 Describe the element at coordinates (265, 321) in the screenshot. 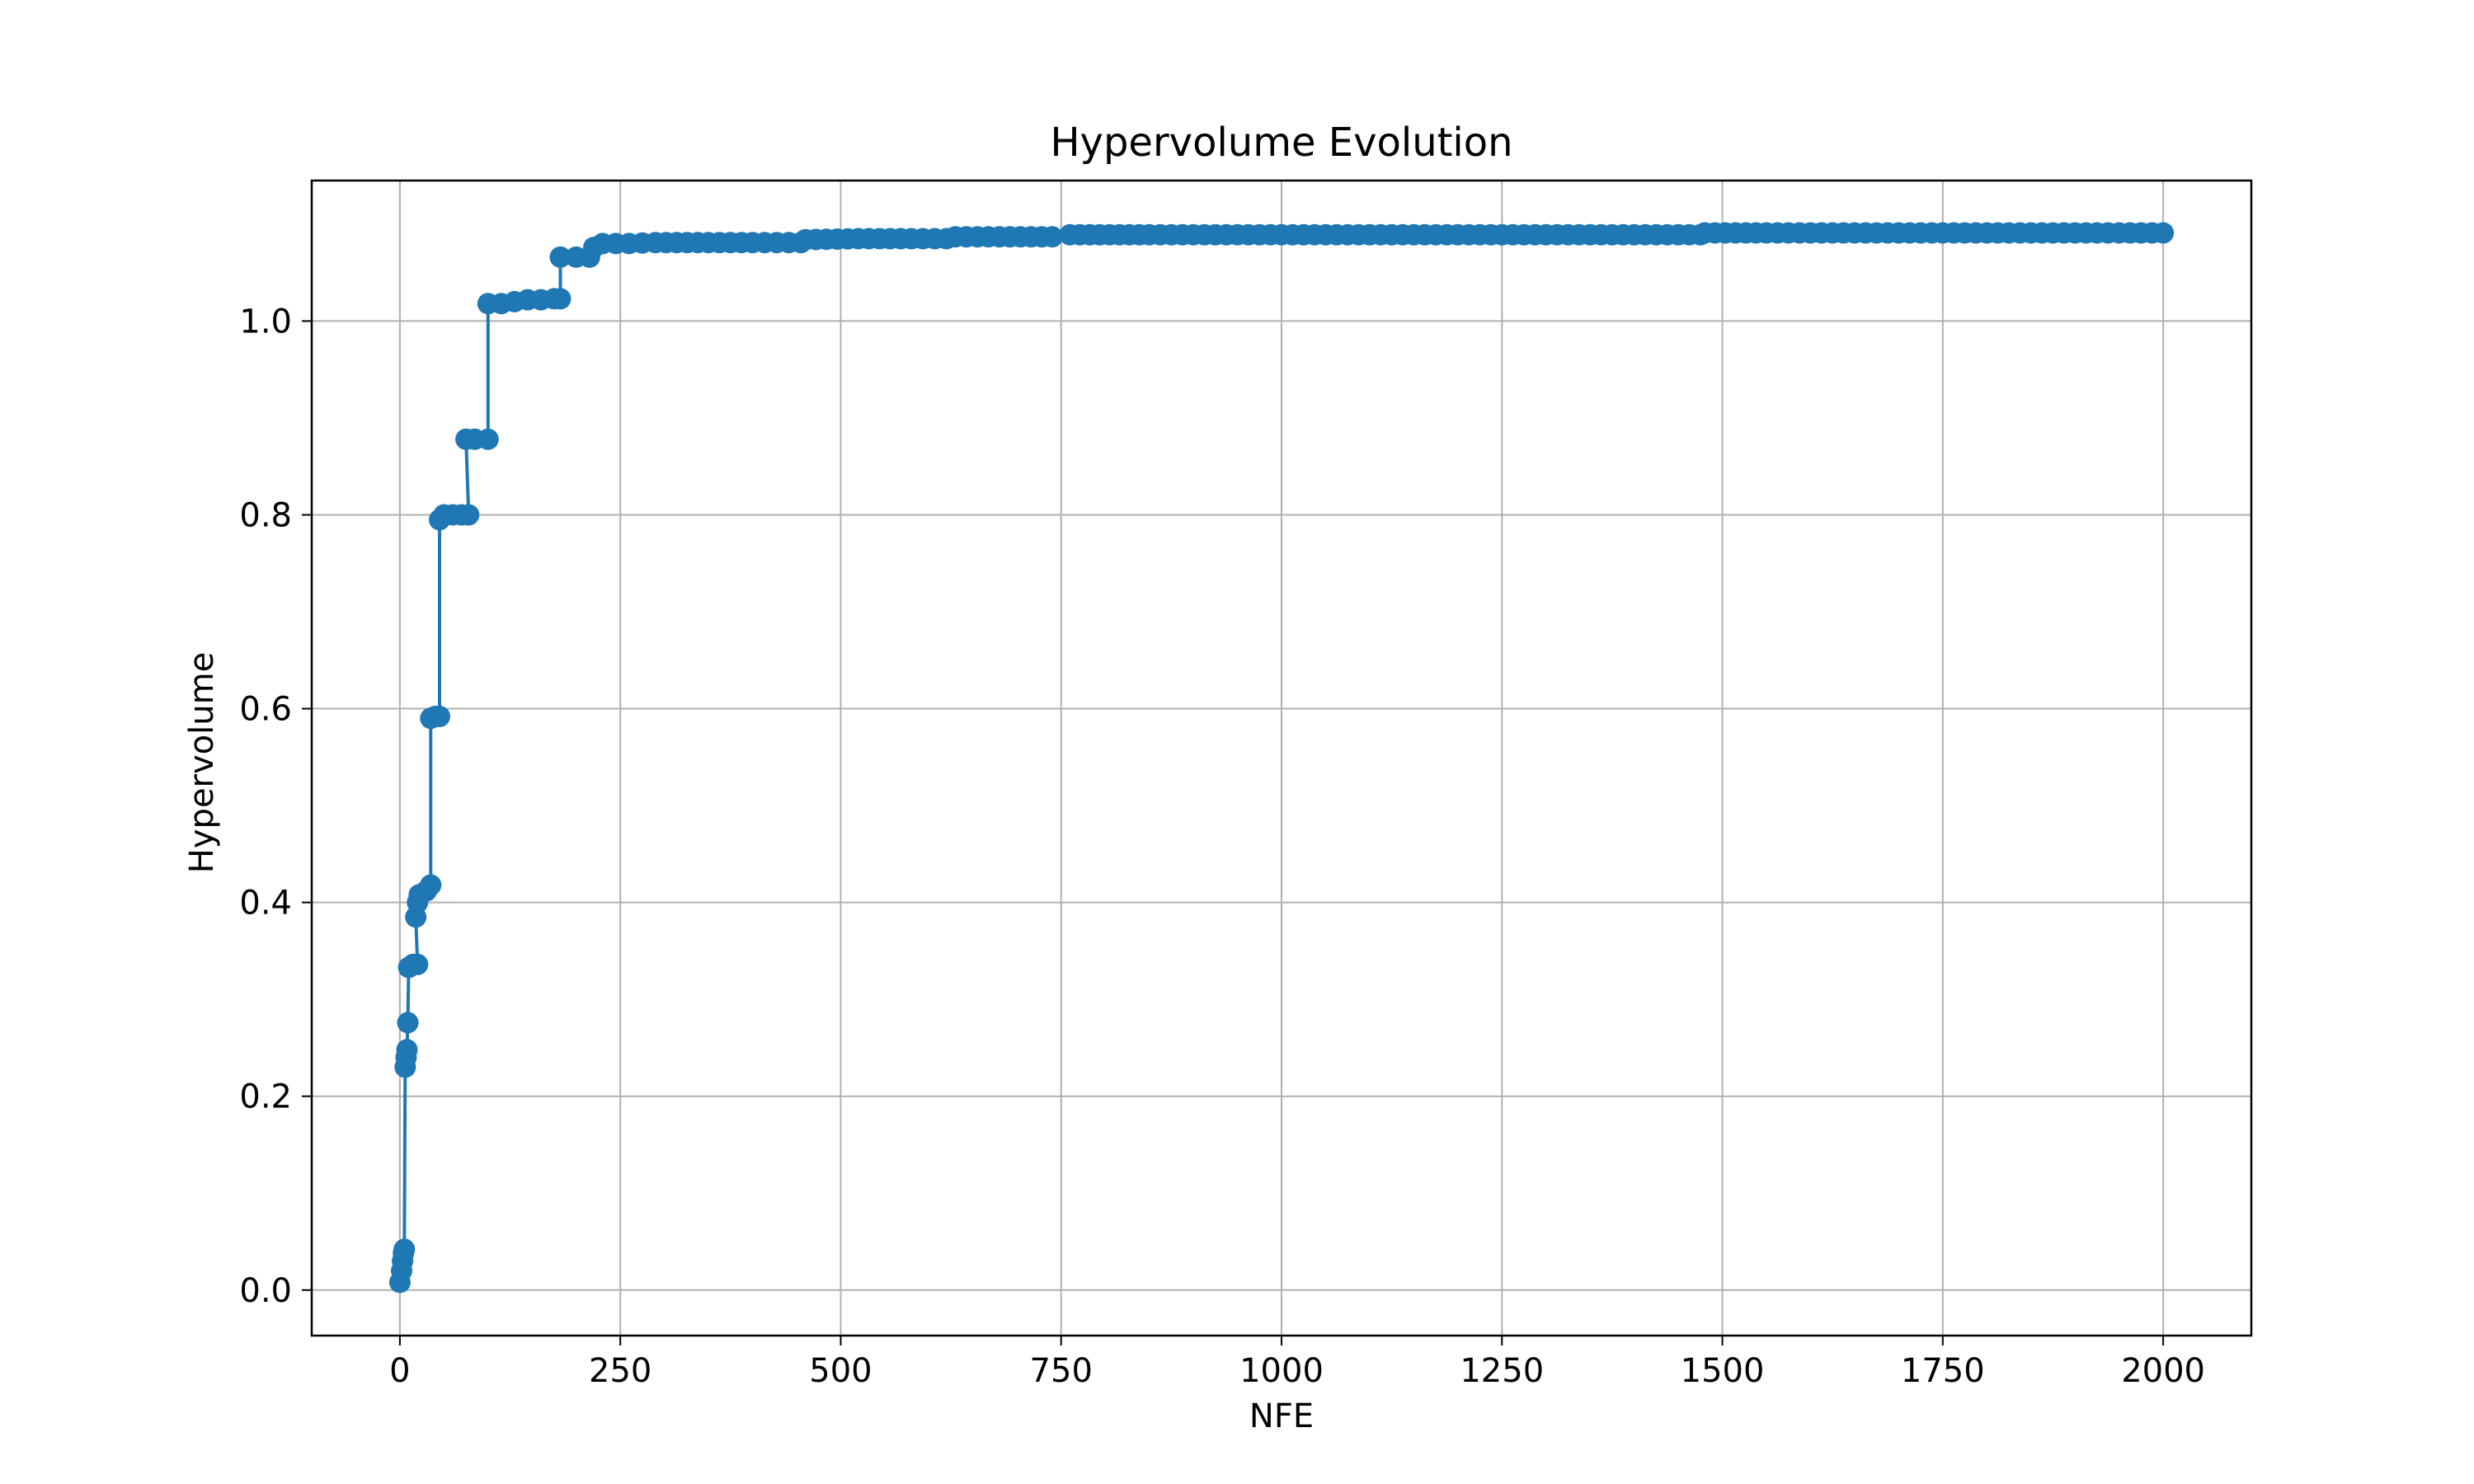

I see `y-tick-label: 1.0` at that location.